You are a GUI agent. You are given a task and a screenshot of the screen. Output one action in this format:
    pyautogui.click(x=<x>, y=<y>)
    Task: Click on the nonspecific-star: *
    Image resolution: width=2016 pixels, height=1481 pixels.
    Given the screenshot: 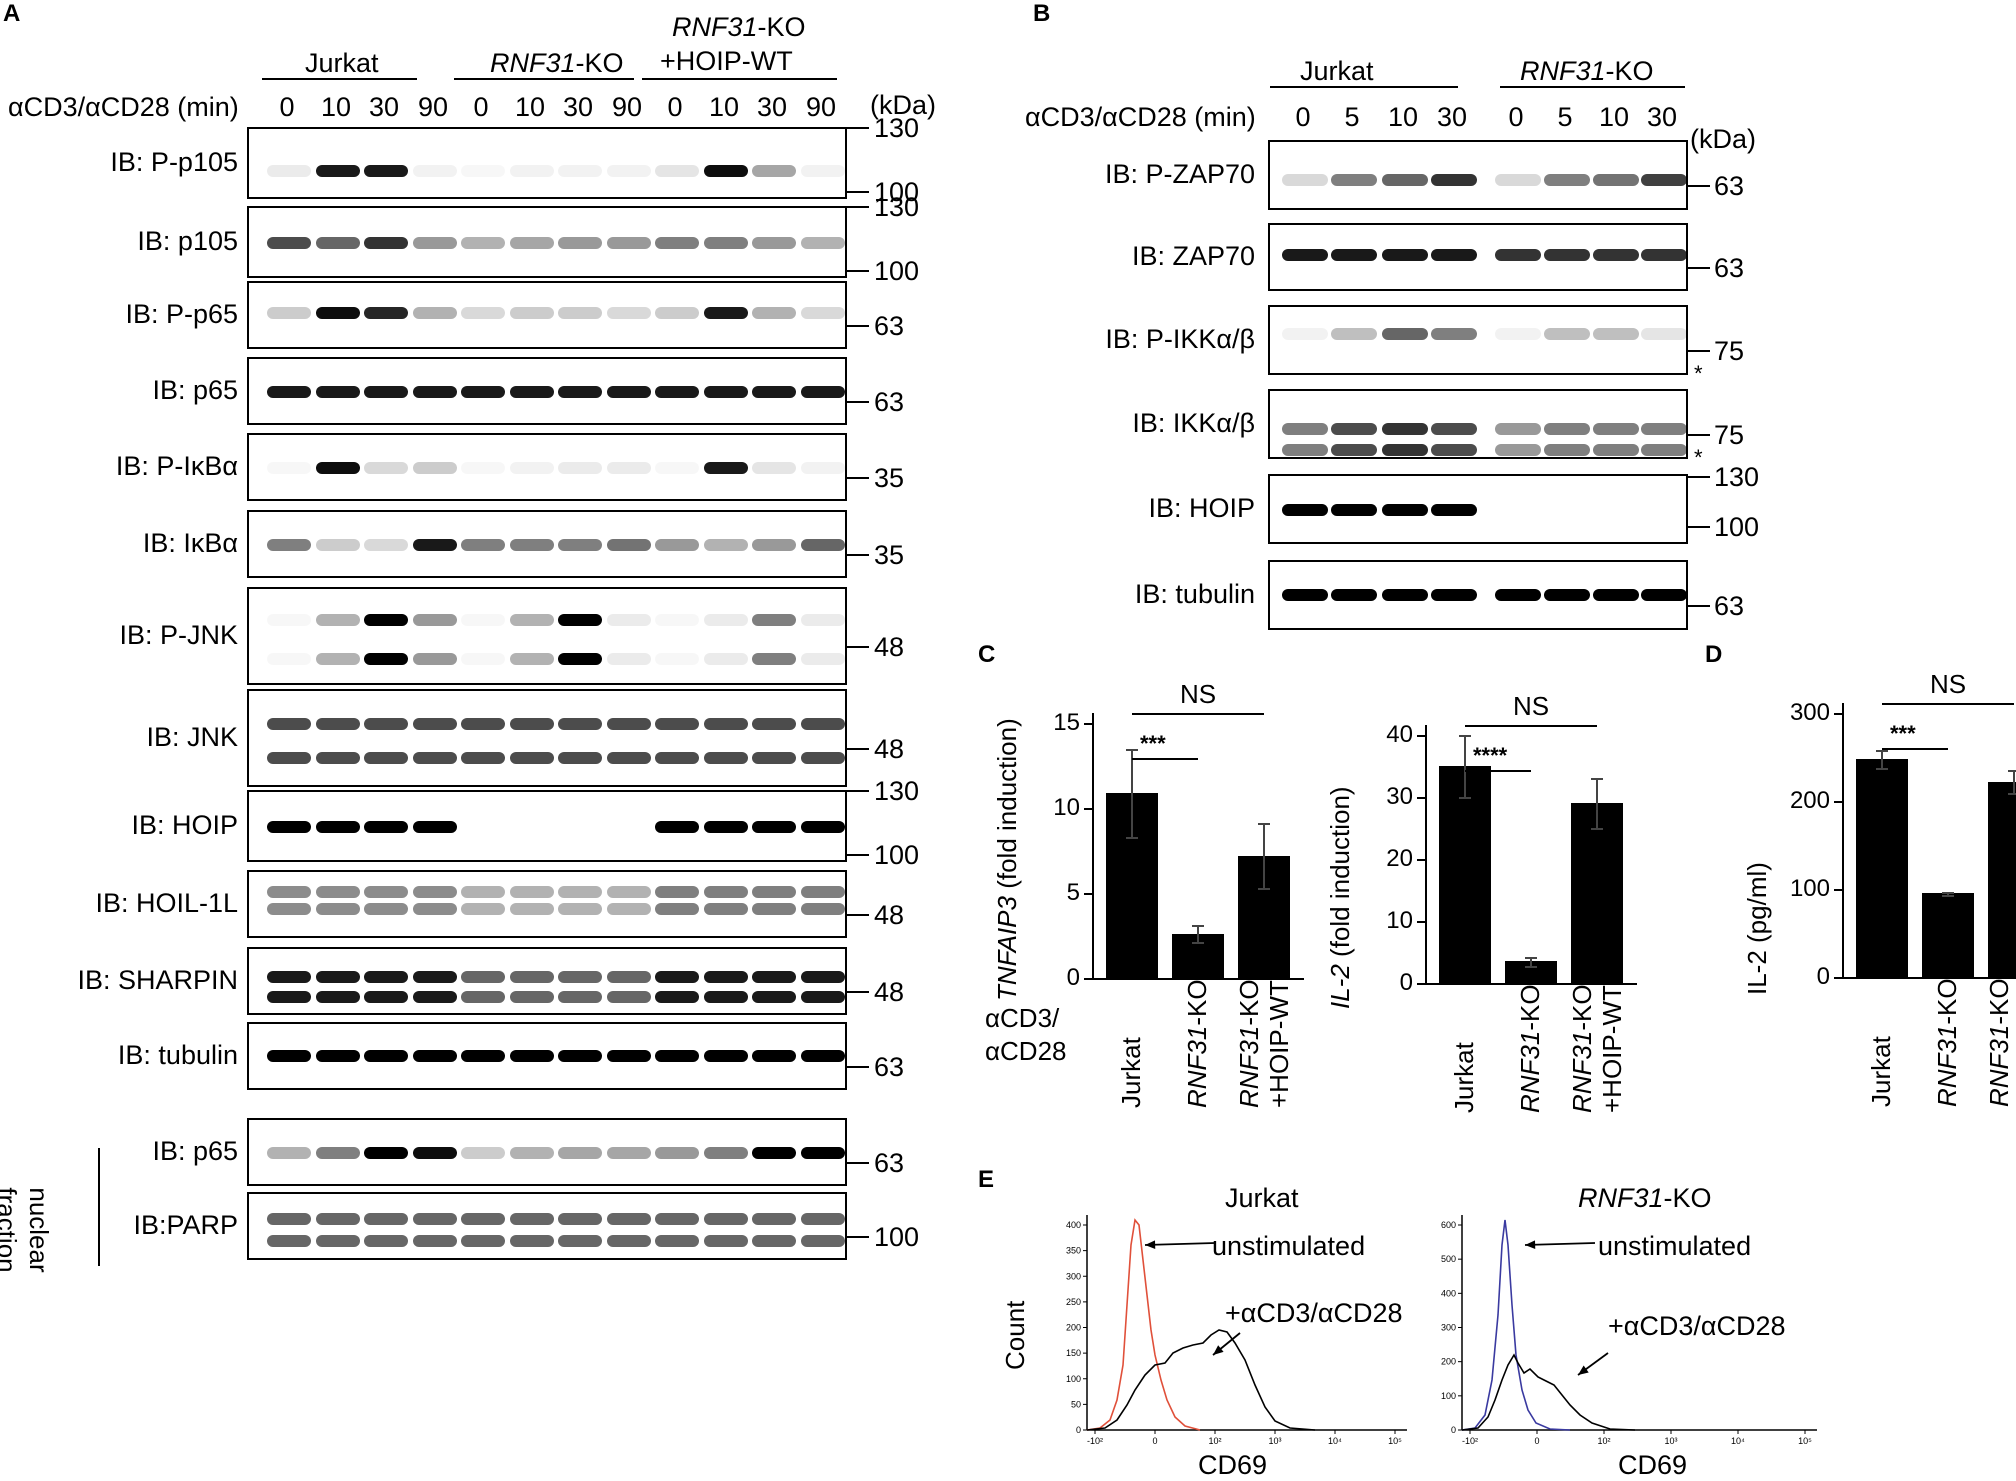 What is the action you would take?
    pyautogui.click(x=1698, y=373)
    